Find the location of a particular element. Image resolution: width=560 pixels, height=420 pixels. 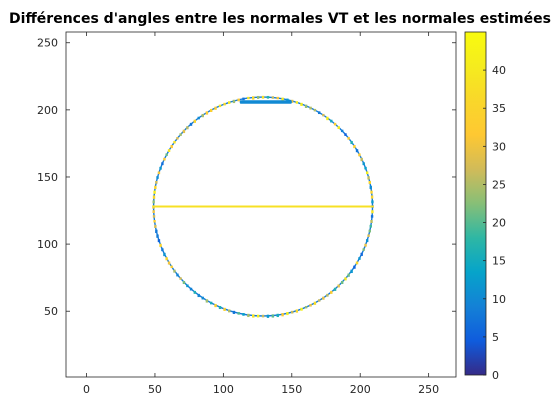

y-tick-label: 100 is located at coordinates (47, 244).